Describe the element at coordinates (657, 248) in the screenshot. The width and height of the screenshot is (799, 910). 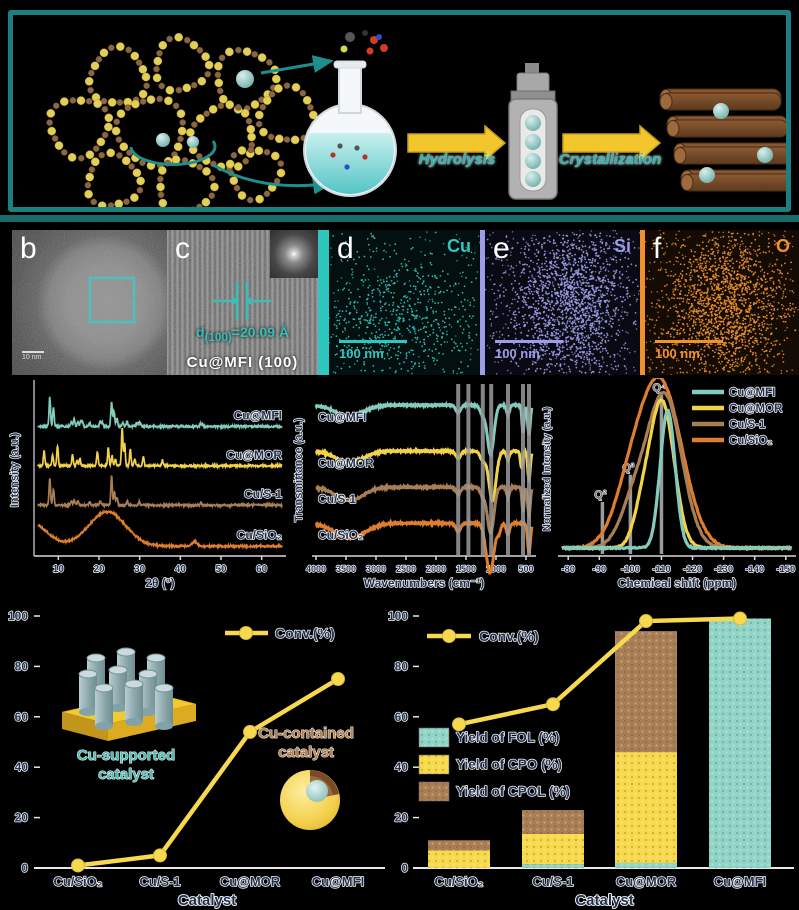
I see `panel-f-letter: f` at that location.